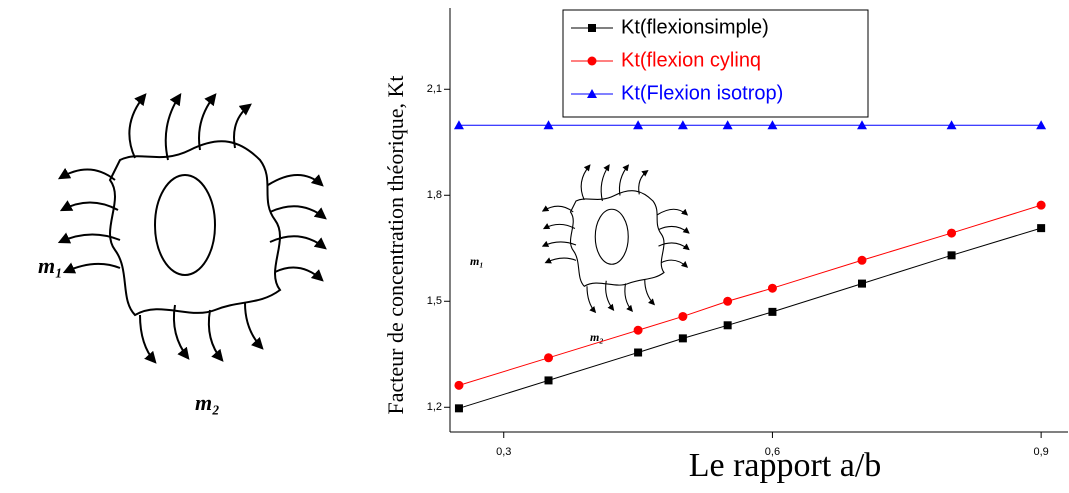  What do you see at coordinates (192, 228) in the screenshot?
I see `body-diagram` at bounding box center [192, 228].